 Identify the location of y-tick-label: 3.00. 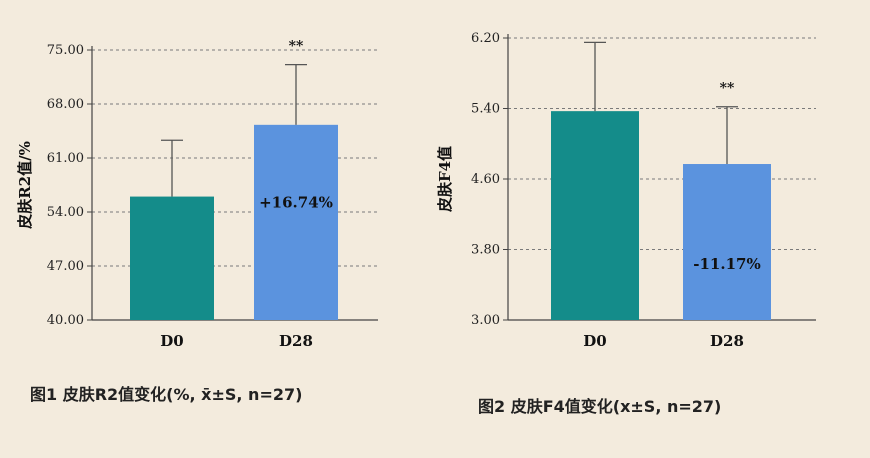
(485, 320).